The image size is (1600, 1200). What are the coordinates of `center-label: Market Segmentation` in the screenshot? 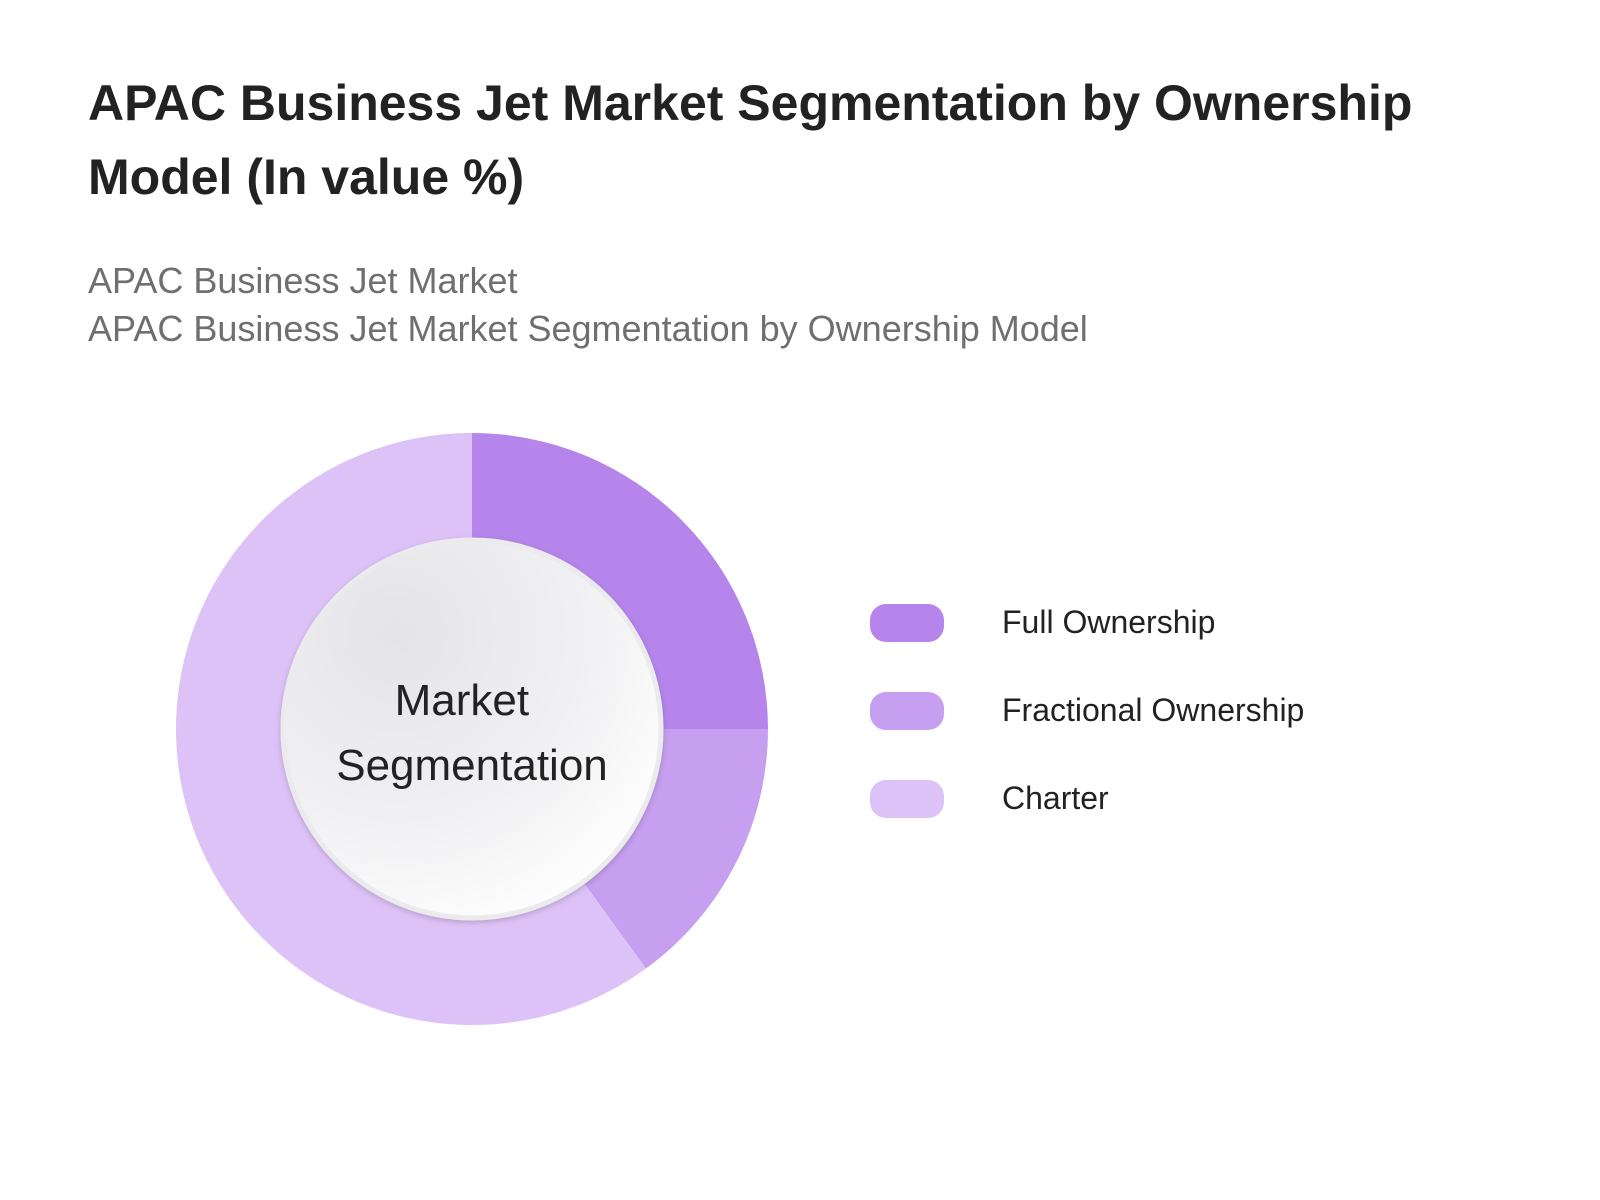 It's located at (472, 733).